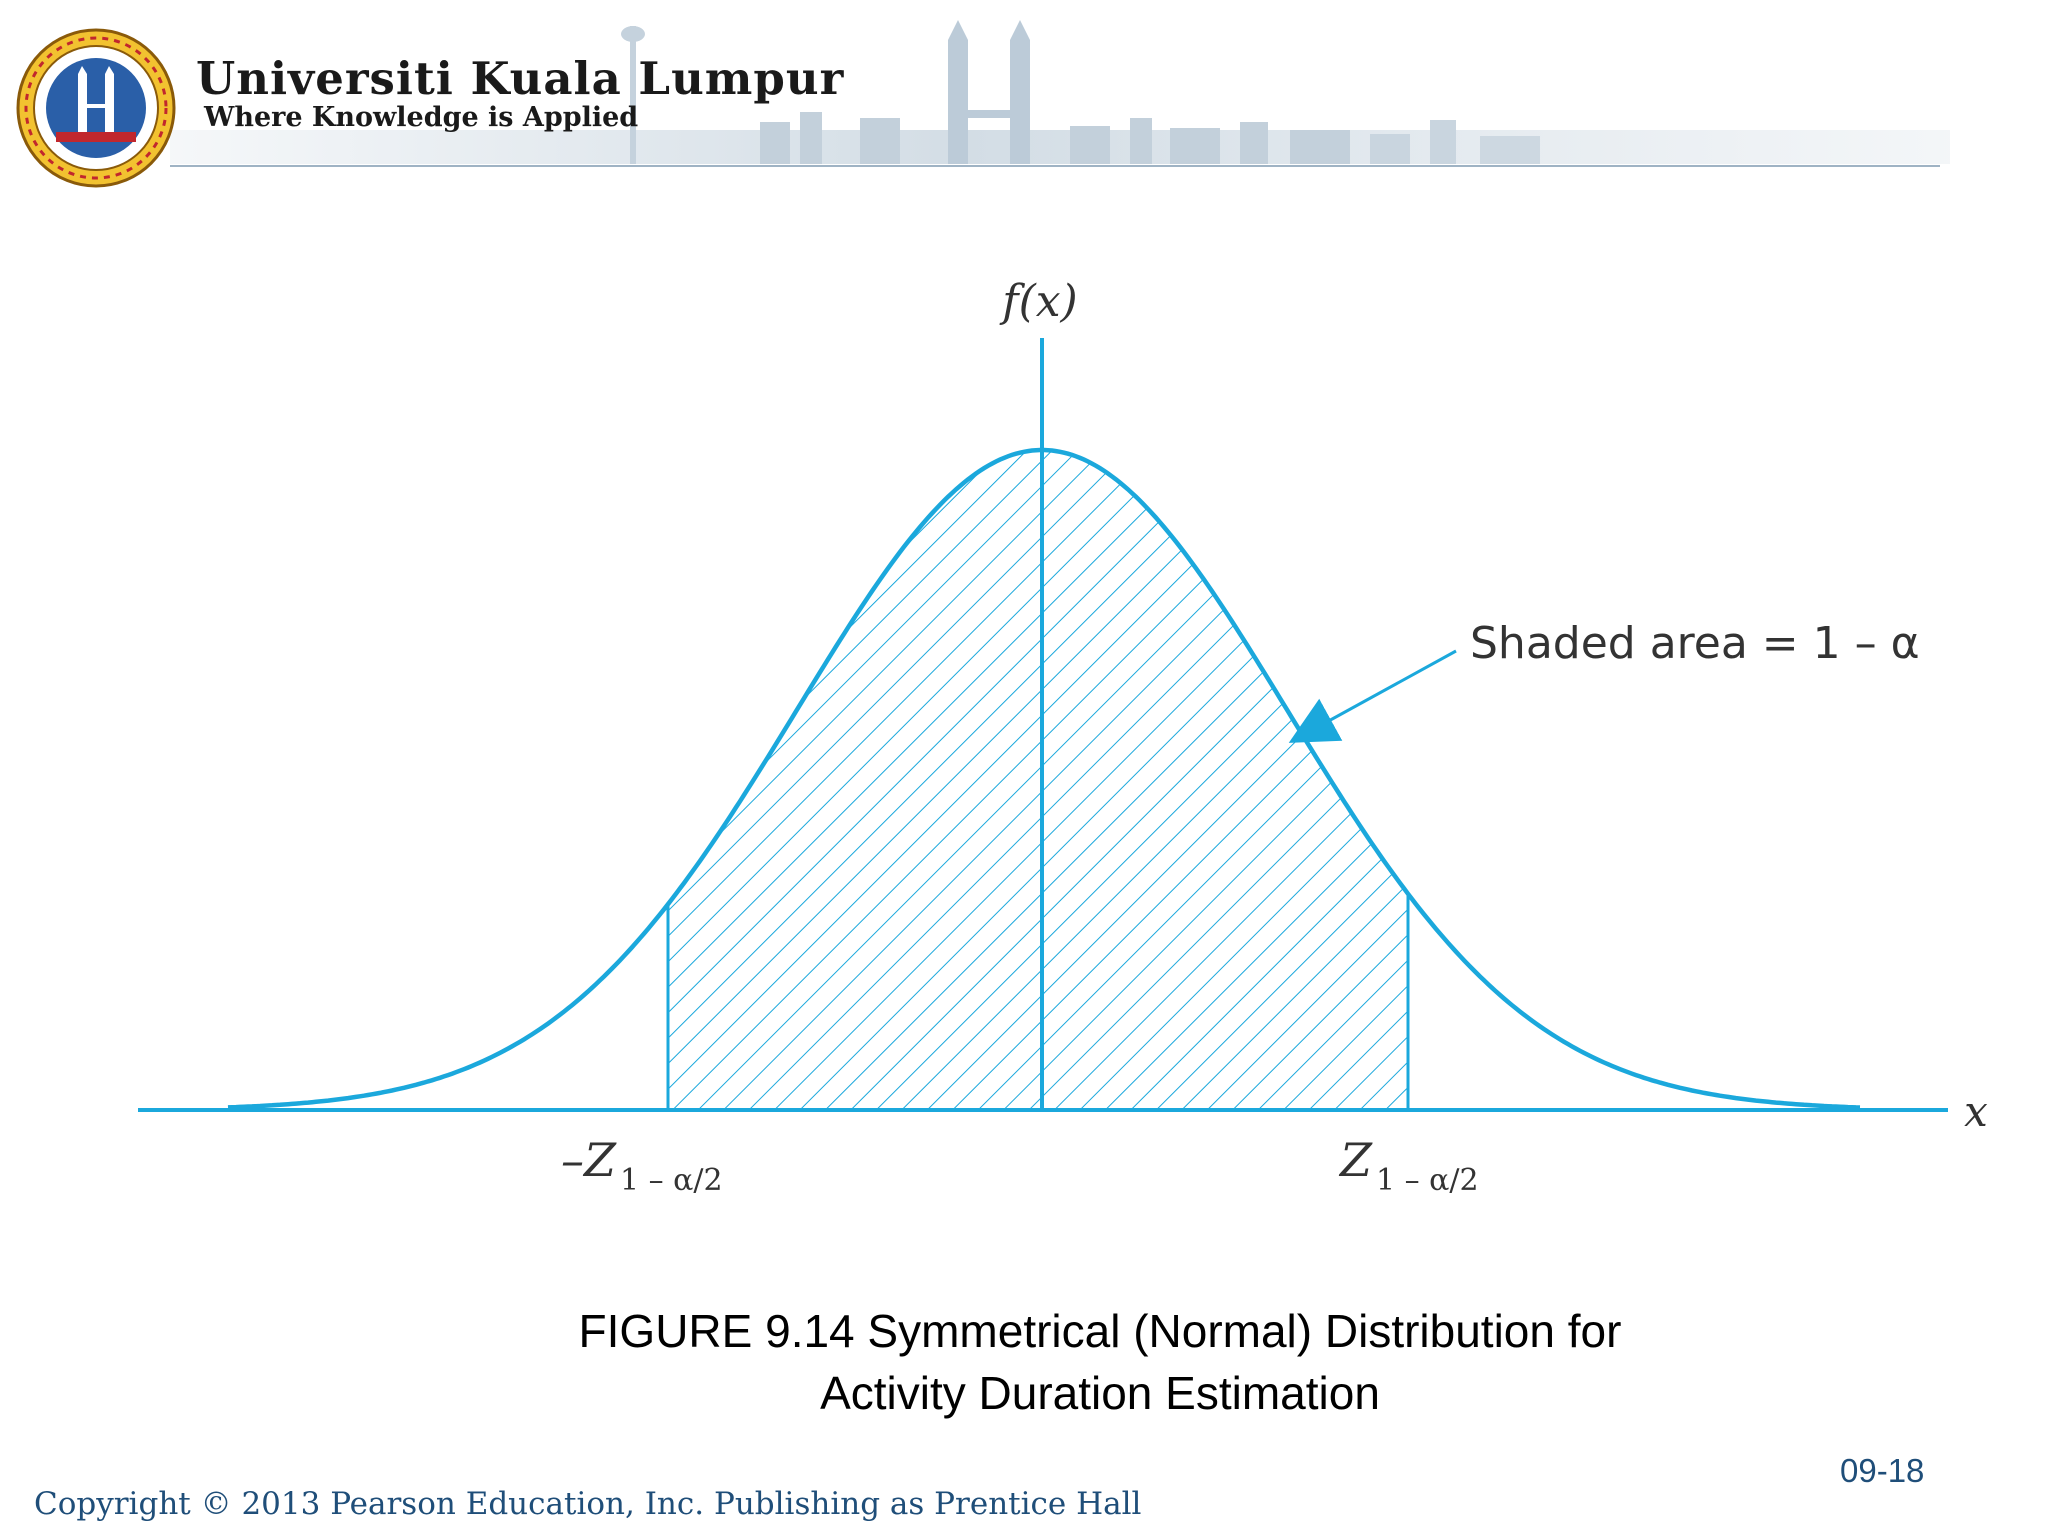 Image resolution: width=2048 pixels, height=1536 pixels. I want to click on left-bound-label: –Z, so click(589, 1160).